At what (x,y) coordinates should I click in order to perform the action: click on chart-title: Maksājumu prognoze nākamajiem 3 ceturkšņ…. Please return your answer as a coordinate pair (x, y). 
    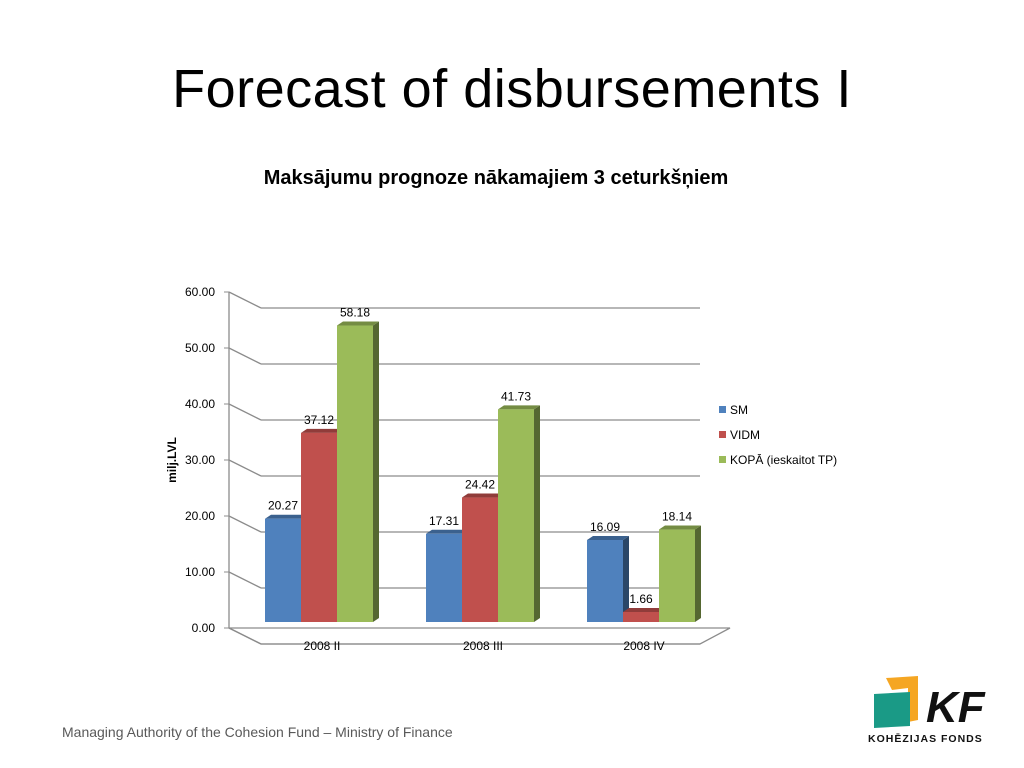
    Looking at the image, I should click on (496, 178).